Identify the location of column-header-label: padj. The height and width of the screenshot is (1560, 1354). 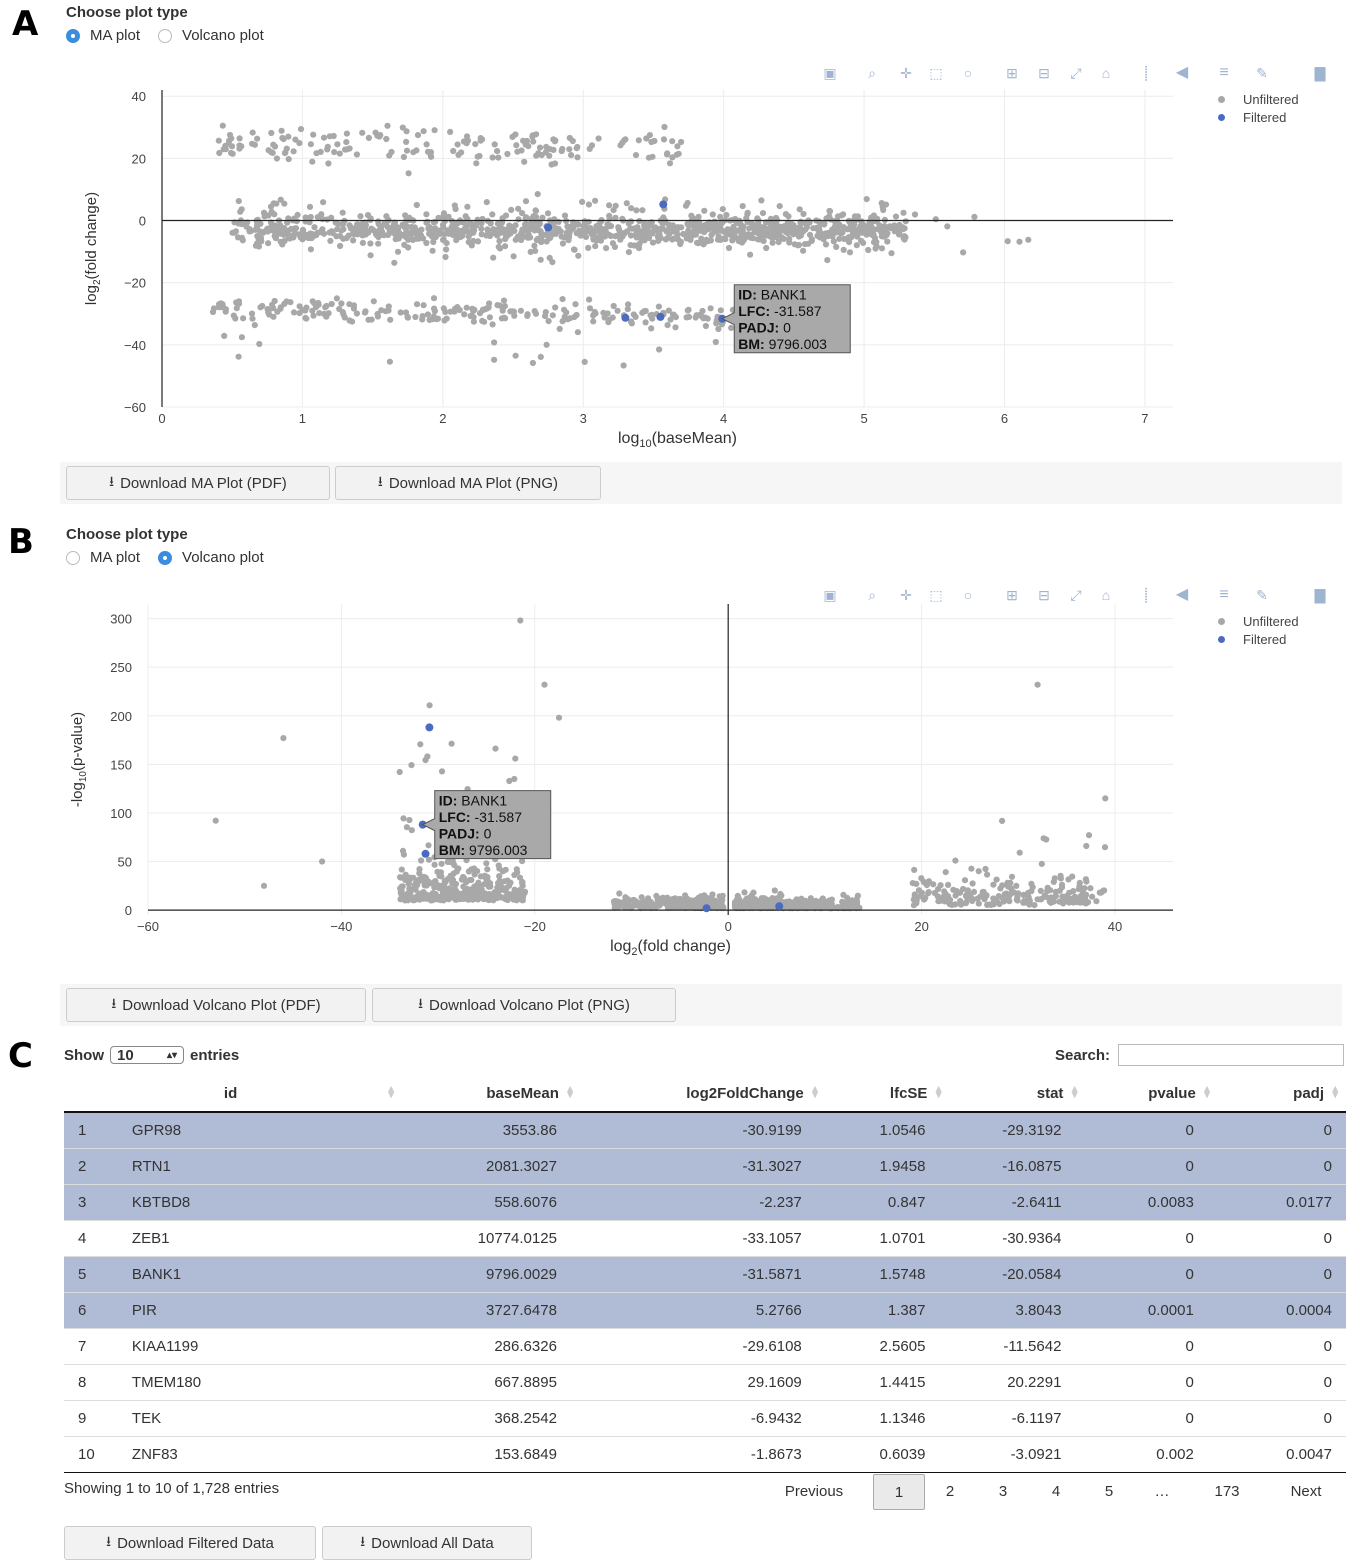
(1308, 1093).